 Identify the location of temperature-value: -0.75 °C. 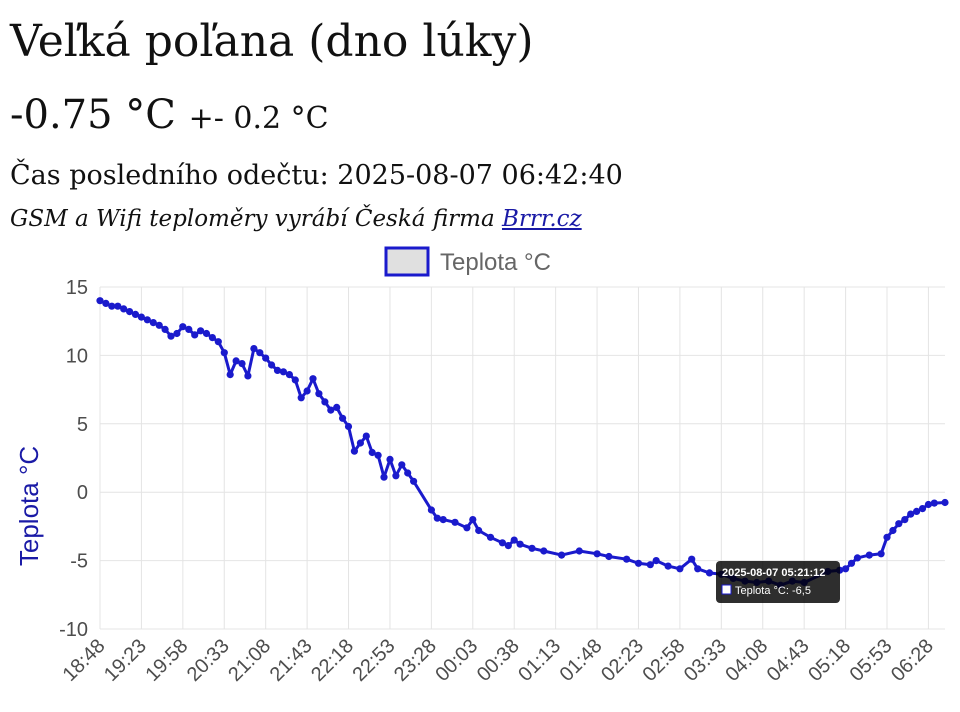
(93, 115).